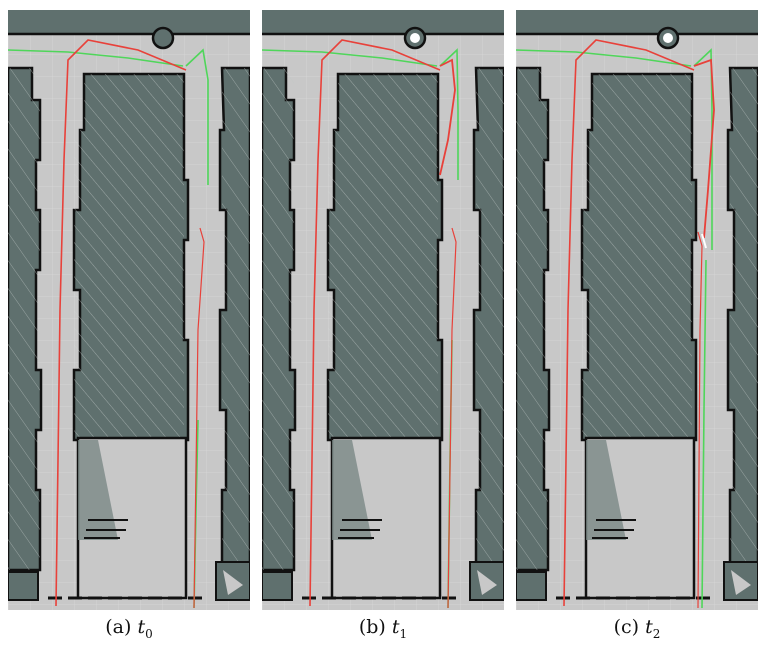 Image resolution: width=760 pixels, height=646 pixels. Describe the element at coordinates (118, 627) in the screenshot. I see `caption-label: (a)` at that location.